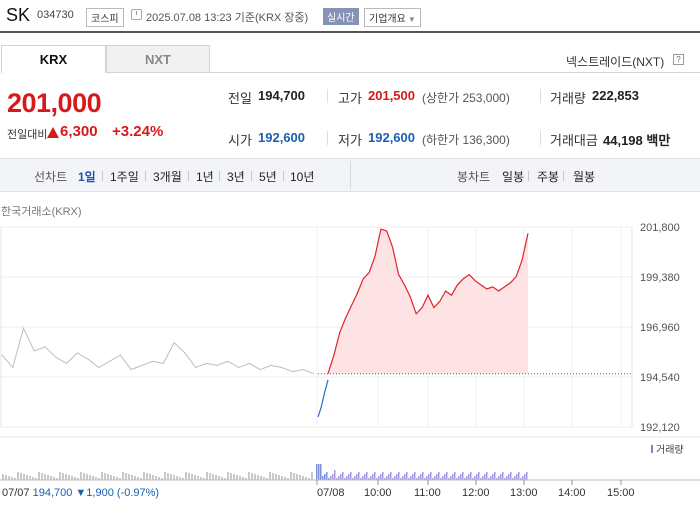 The image size is (700, 515). I want to click on period-1y: 1년, so click(205, 177).